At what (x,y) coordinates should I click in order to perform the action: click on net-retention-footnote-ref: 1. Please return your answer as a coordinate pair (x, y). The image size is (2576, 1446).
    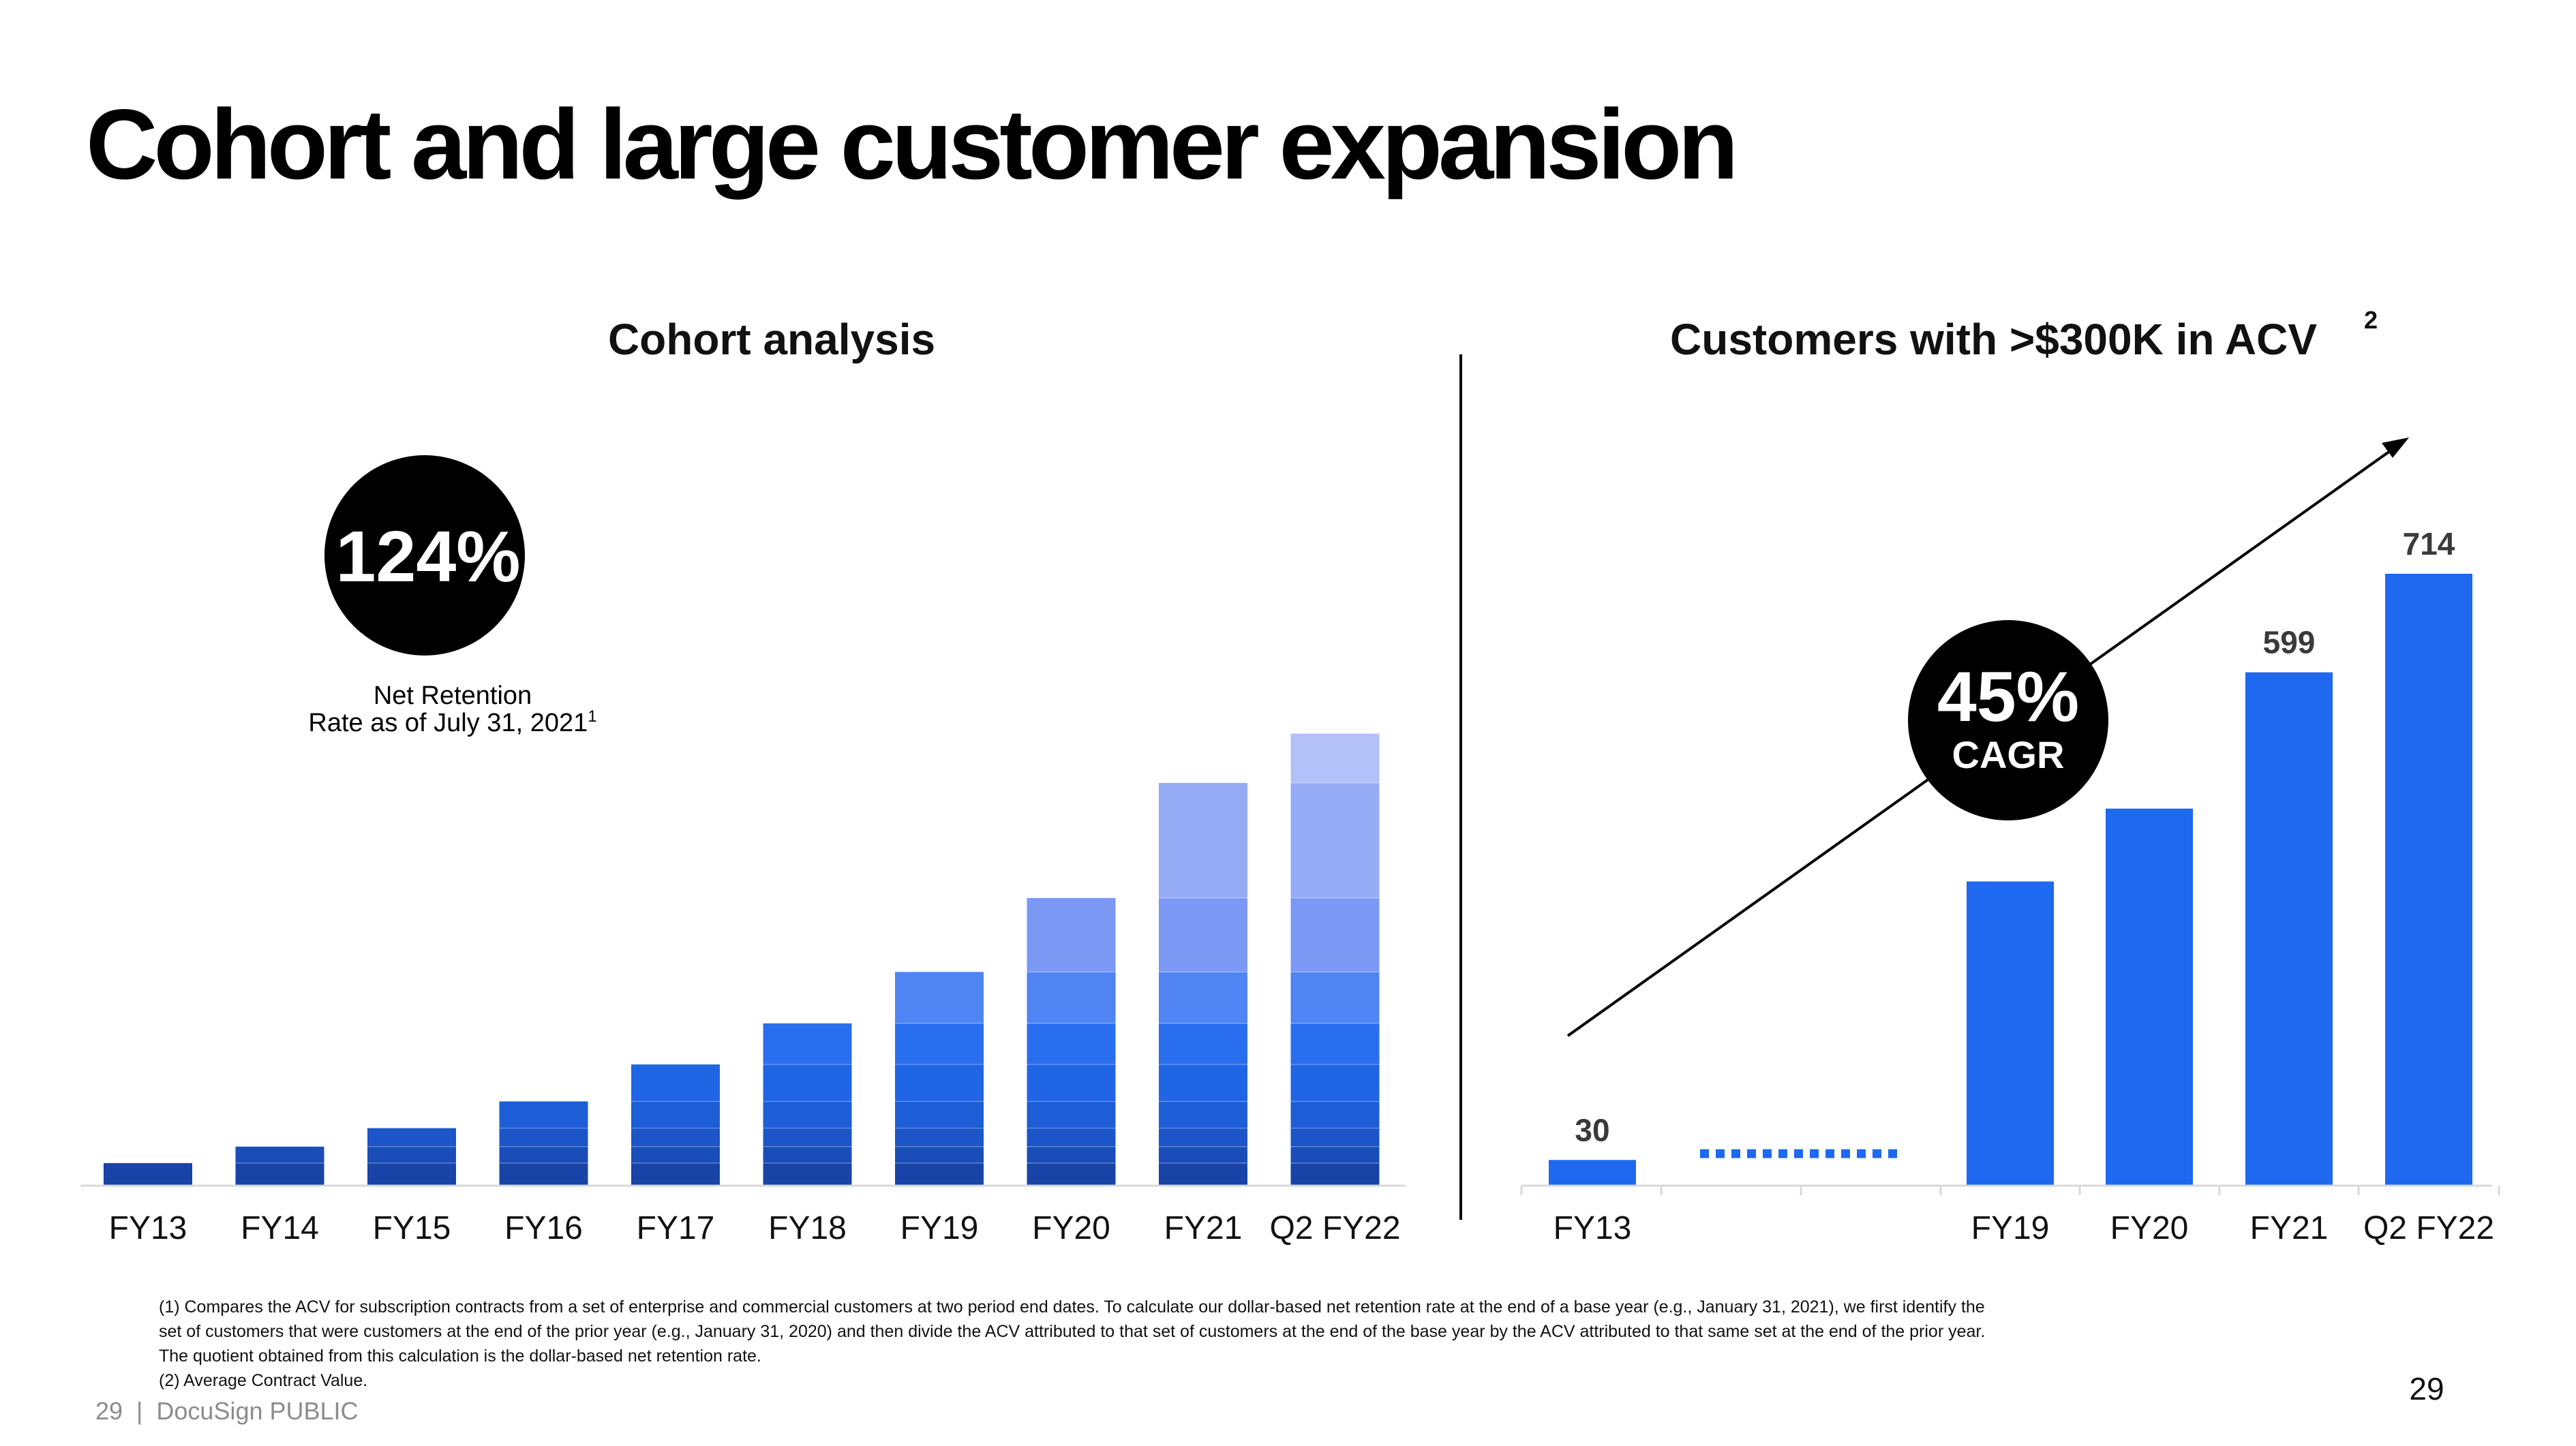
    Looking at the image, I should click on (592, 716).